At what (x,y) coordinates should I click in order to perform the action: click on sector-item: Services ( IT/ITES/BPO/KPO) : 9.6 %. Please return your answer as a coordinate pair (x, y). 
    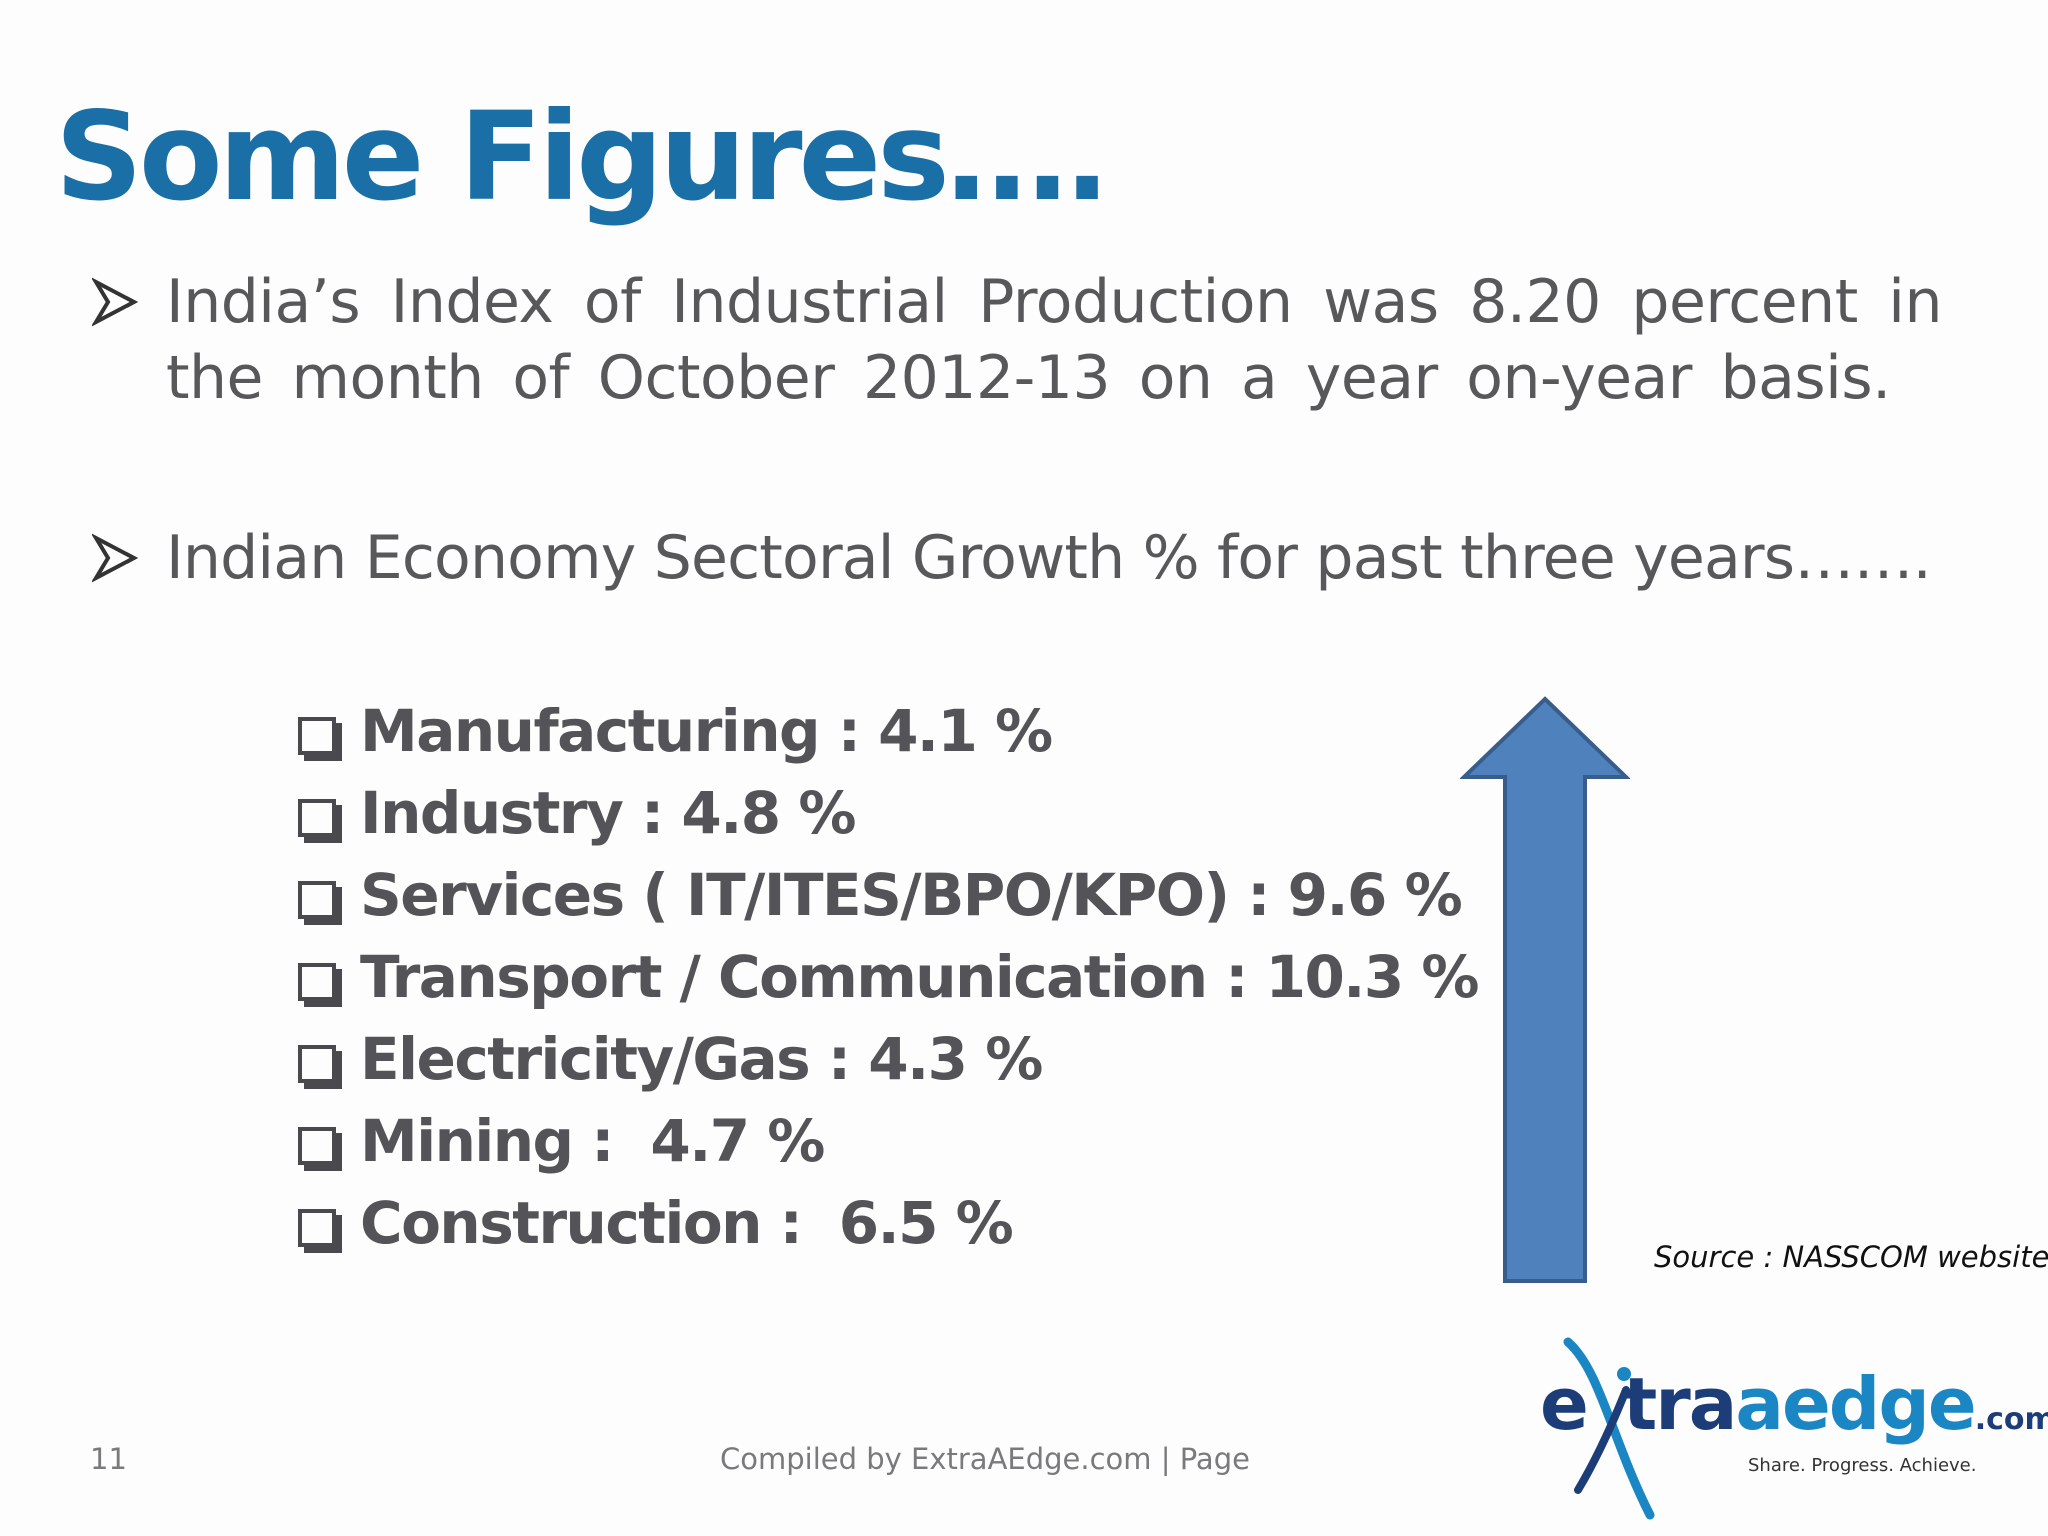
    Looking at the image, I should click on (888, 895).